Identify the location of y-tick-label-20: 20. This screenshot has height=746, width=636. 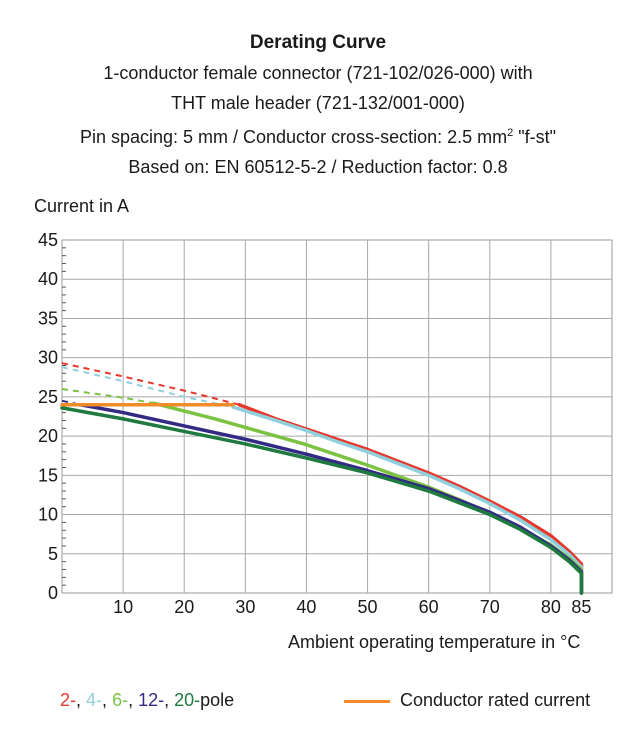
(48, 436).